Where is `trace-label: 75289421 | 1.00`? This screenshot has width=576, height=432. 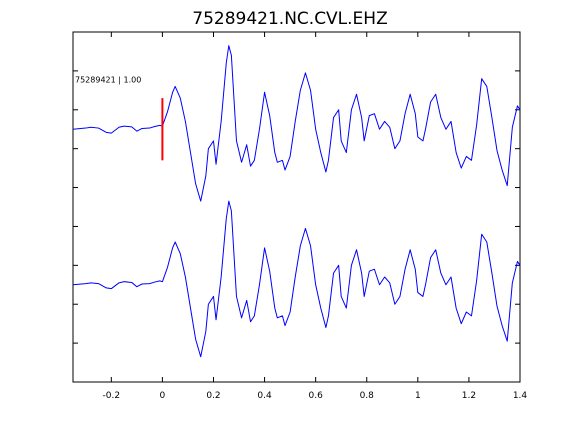 trace-label: 75289421 | 1.00 is located at coordinates (108, 80).